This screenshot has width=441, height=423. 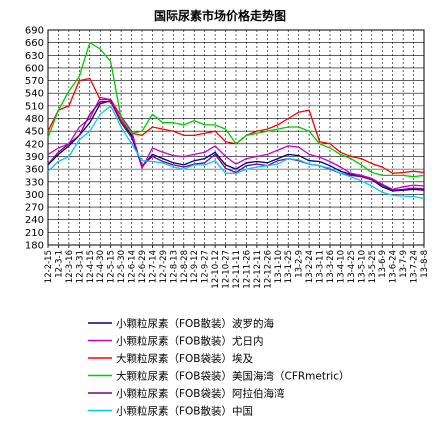 What do you see at coordinates (200, 393) in the screenshot?
I see `legend-label-5: 小颗粒尿素（FOB袋装）阿拉伯海湾` at bounding box center [200, 393].